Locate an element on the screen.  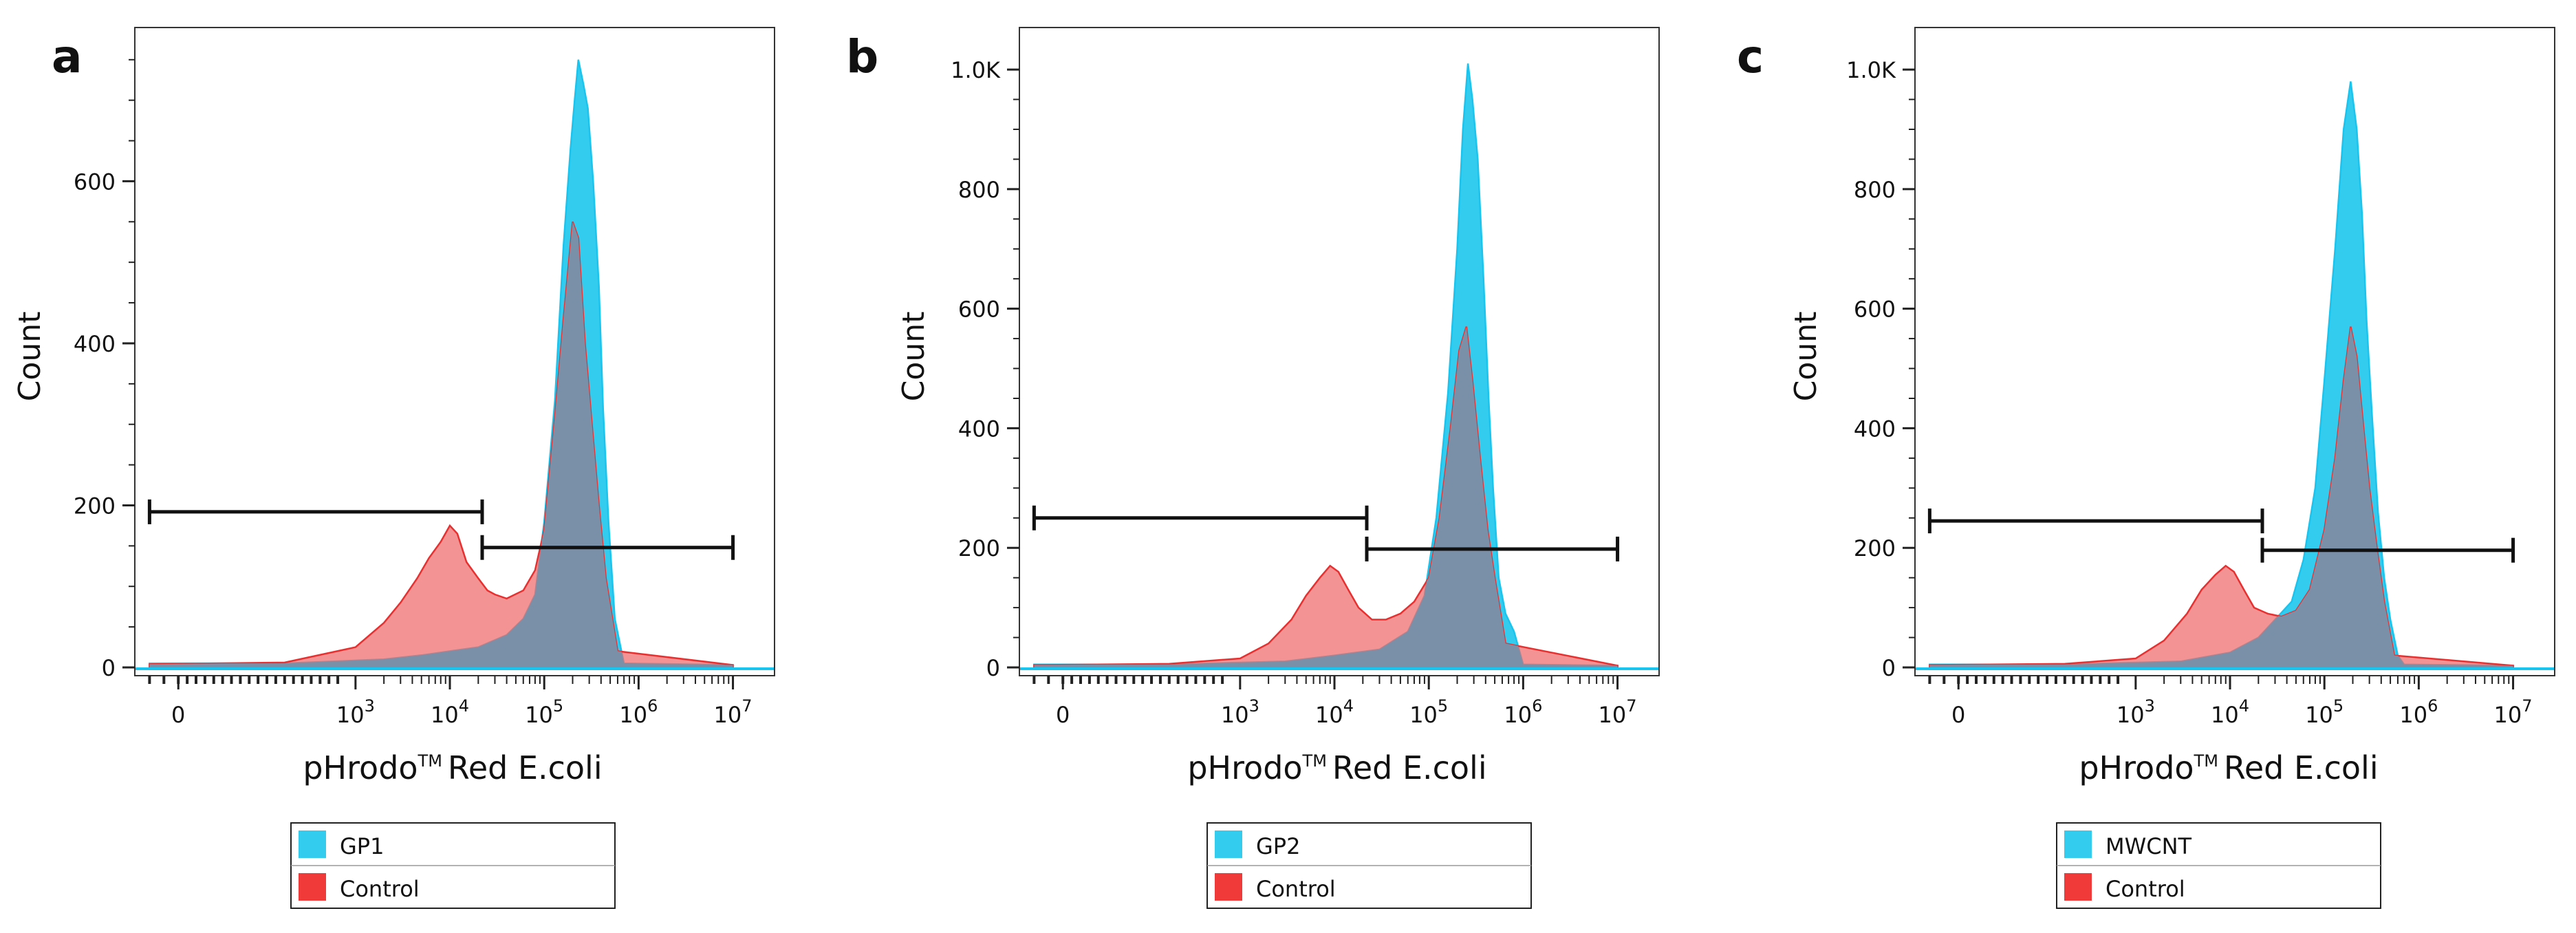
legend: GP2 Control is located at coordinates (1369, 865).